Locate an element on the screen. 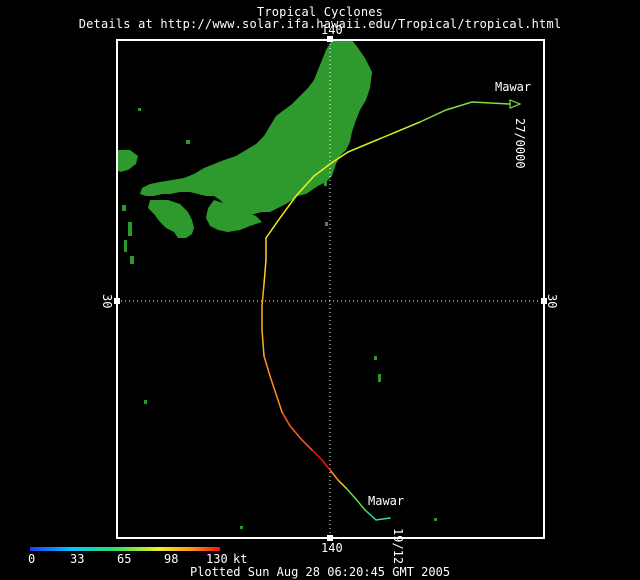 The image size is (640, 580). plotted-timestamp: Plotted Sun Aug 28 06:20:45 GMT 2005 is located at coordinates (320, 572).